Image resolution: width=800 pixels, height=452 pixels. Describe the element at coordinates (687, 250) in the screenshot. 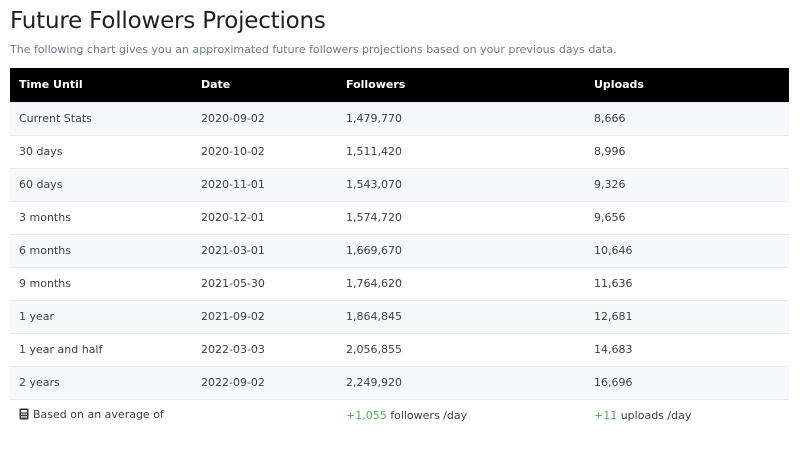

I see `cell-uploads: 10,646` at that location.